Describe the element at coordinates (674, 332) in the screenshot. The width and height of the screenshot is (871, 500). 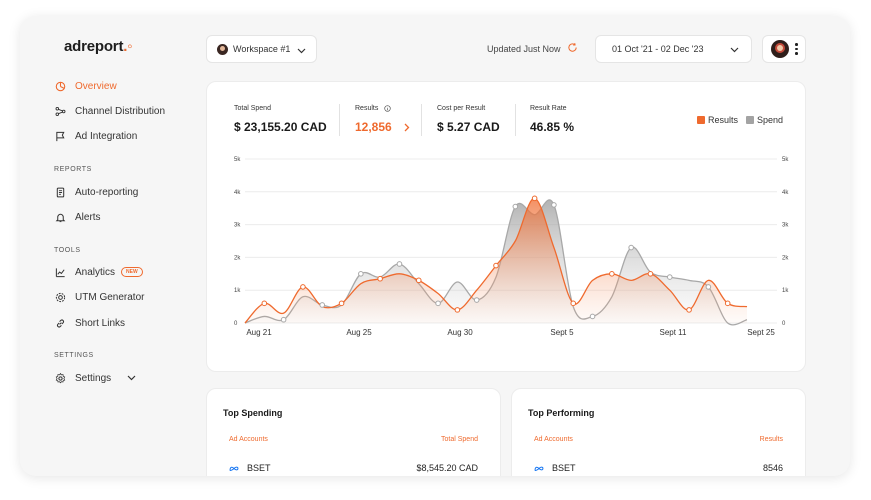
I see `x-tick-label: Sept 11` at that location.